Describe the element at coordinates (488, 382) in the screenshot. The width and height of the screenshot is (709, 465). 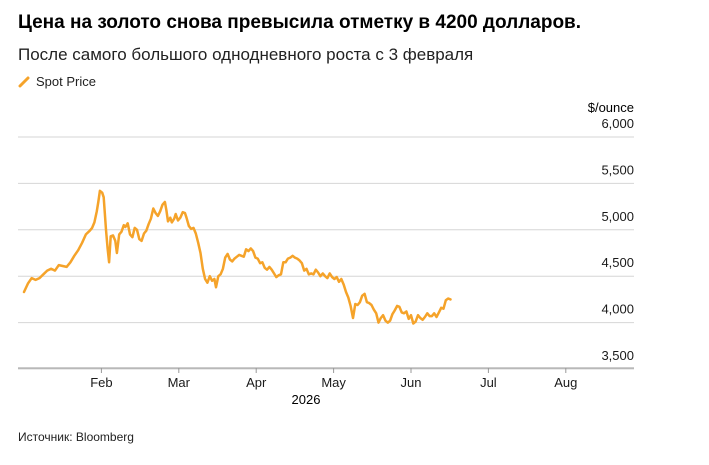
I see `x-tick-label: Jul` at that location.